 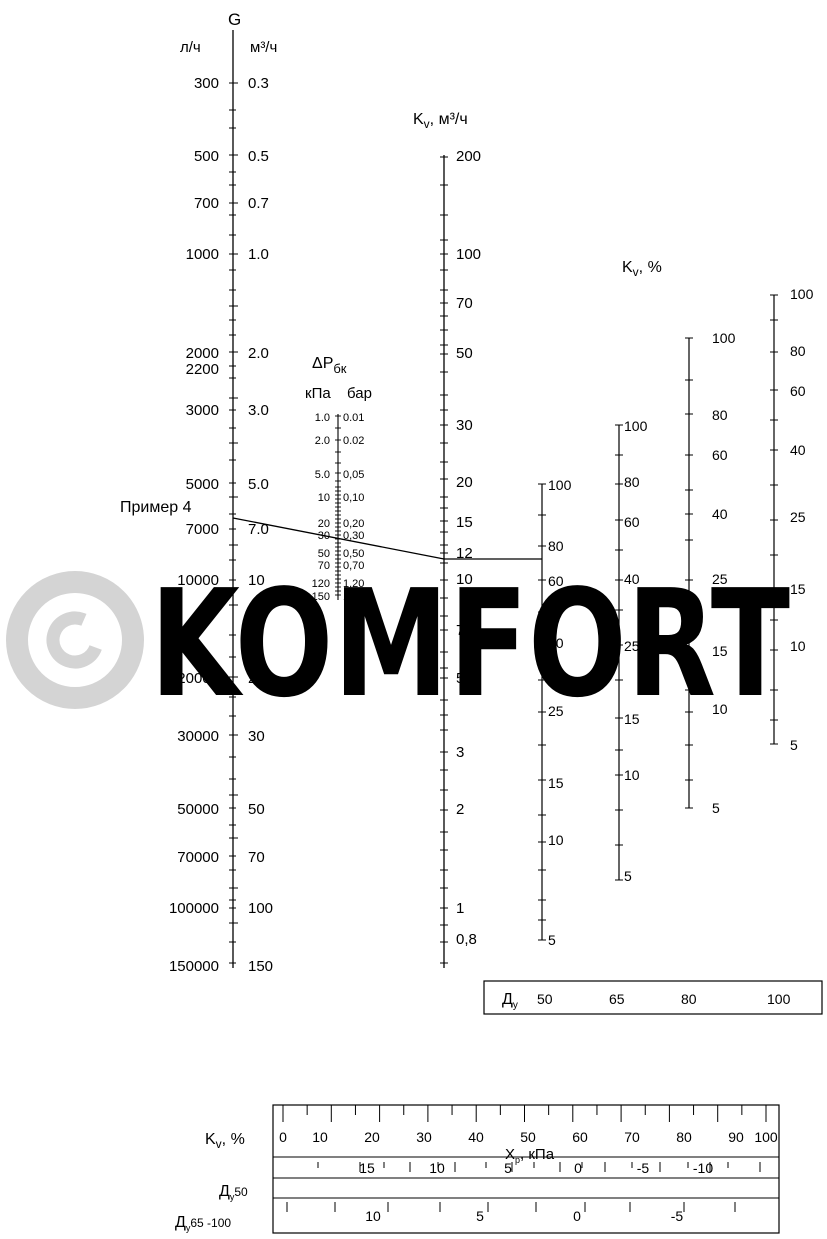 I want to click on g-label-m: 1.0, so click(x=258, y=254).